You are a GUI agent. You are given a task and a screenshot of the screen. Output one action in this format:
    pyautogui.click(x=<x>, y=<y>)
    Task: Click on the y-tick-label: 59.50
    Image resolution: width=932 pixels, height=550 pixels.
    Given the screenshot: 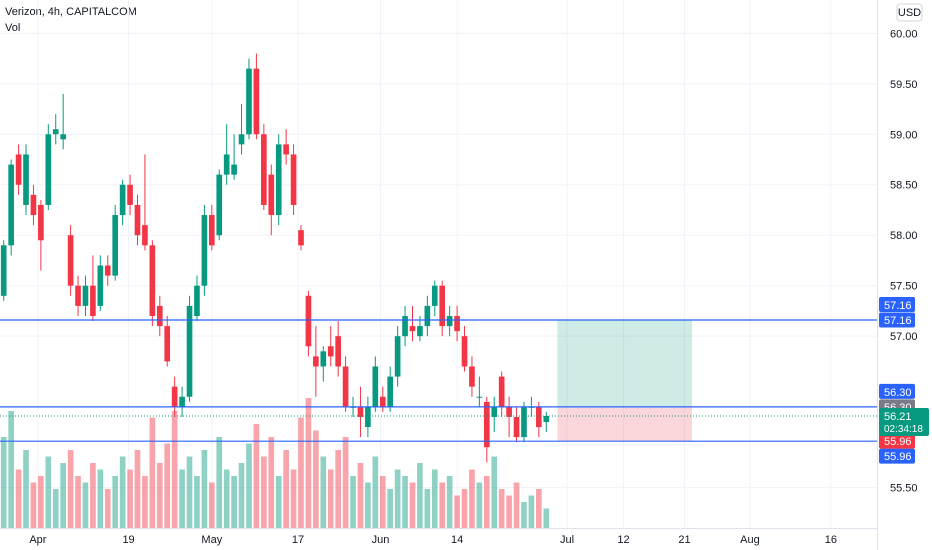 What is the action you would take?
    pyautogui.click(x=904, y=85)
    